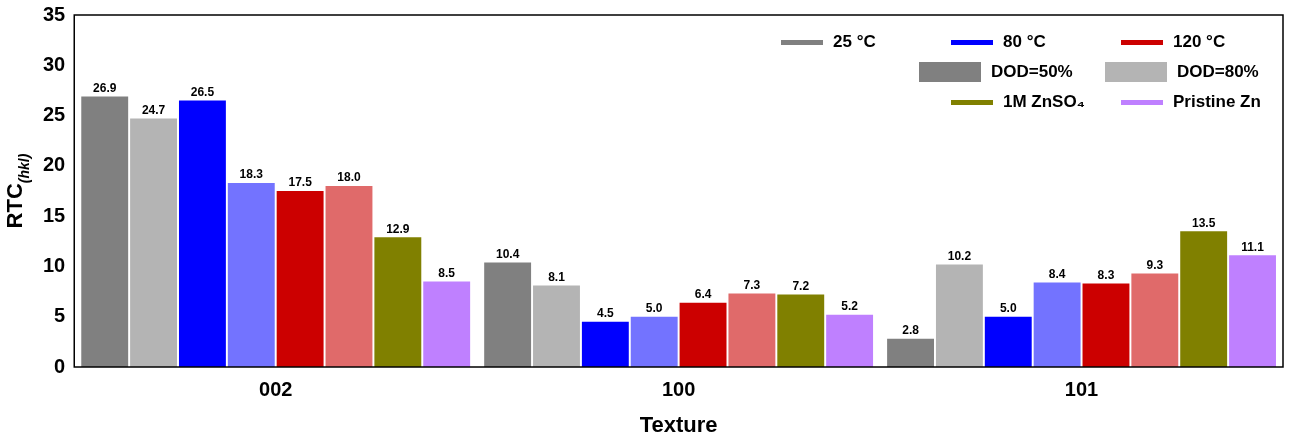 This screenshot has height=441, width=1295. What do you see at coordinates (276, 388) in the screenshot?
I see `x-tick-label: 002` at bounding box center [276, 388].